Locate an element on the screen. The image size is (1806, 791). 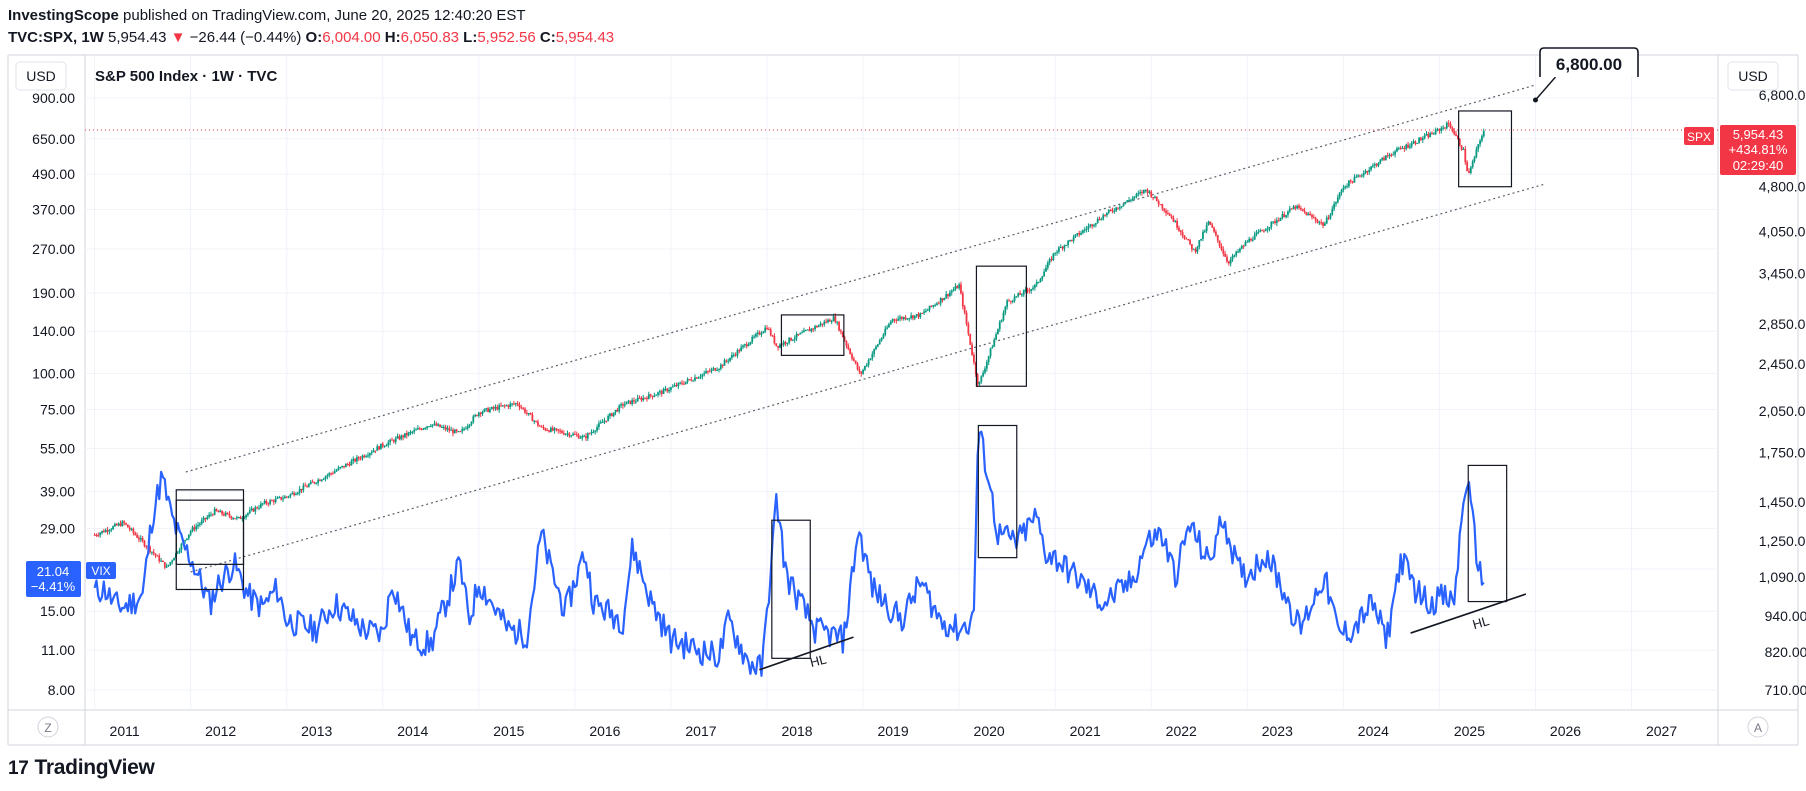
currency-right-label: USD is located at coordinates (1753, 76).